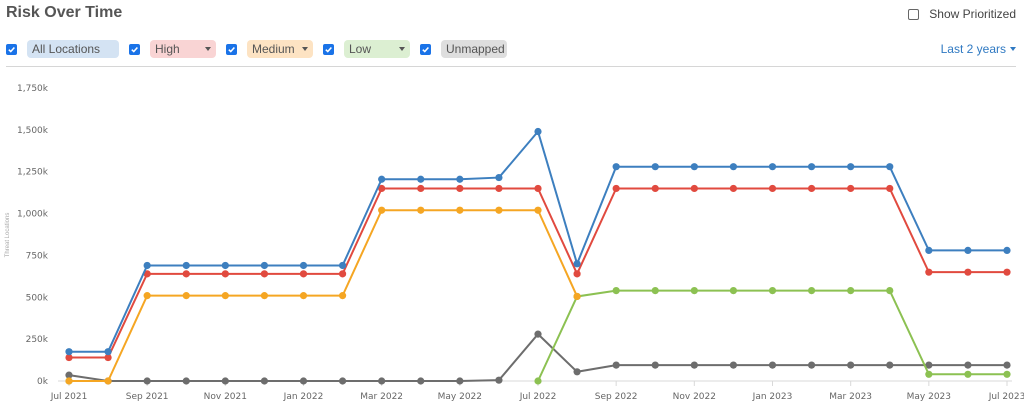 Image resolution: width=1024 pixels, height=412 pixels. I want to click on filter-pill-unmapped: Unmapped, so click(474, 49).